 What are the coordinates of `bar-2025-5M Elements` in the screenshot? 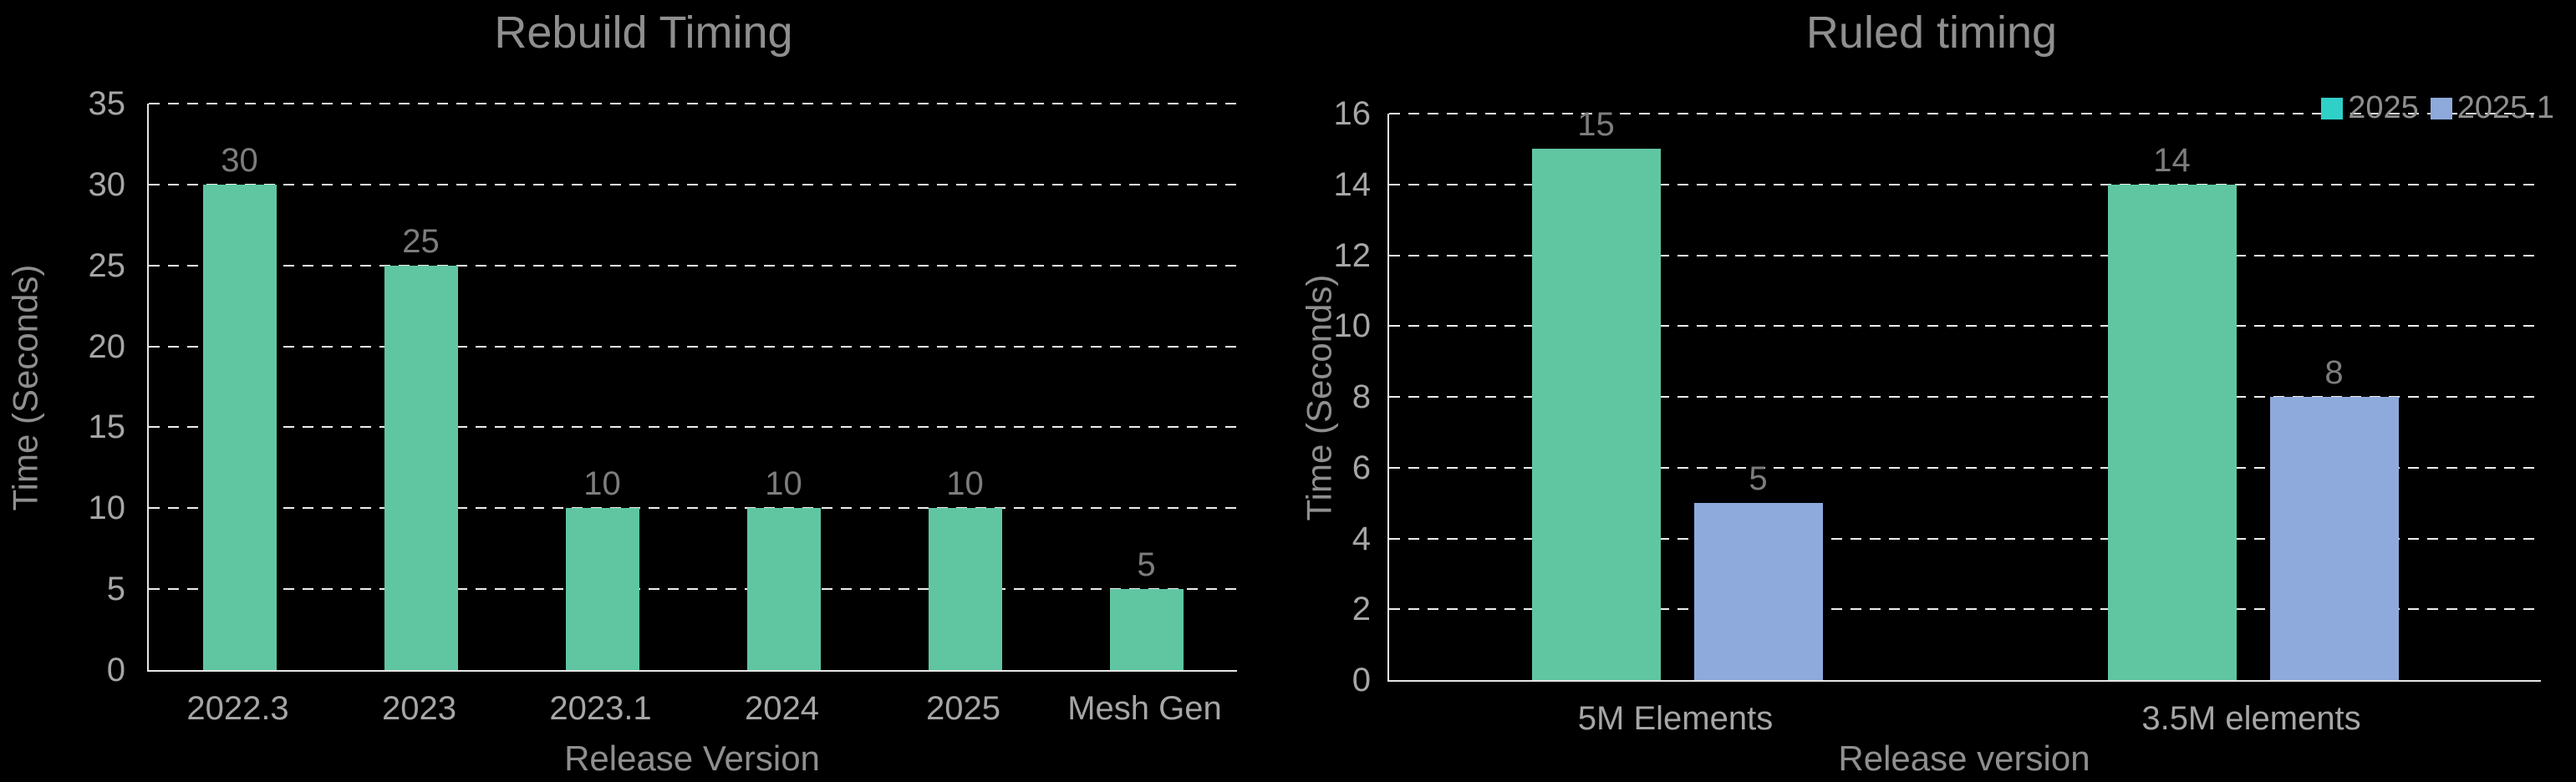 It's located at (1596, 414).